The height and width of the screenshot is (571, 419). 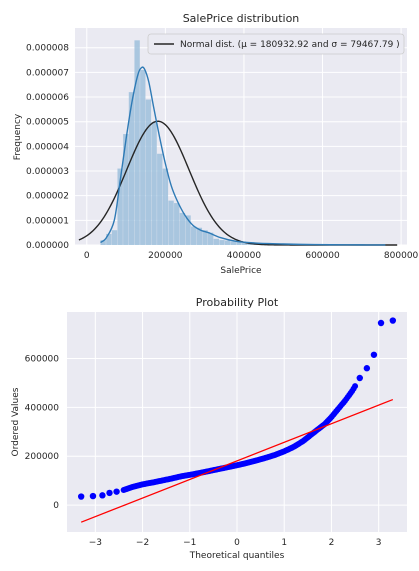 I want to click on probplot-title: Probability Plot, so click(x=237, y=302).